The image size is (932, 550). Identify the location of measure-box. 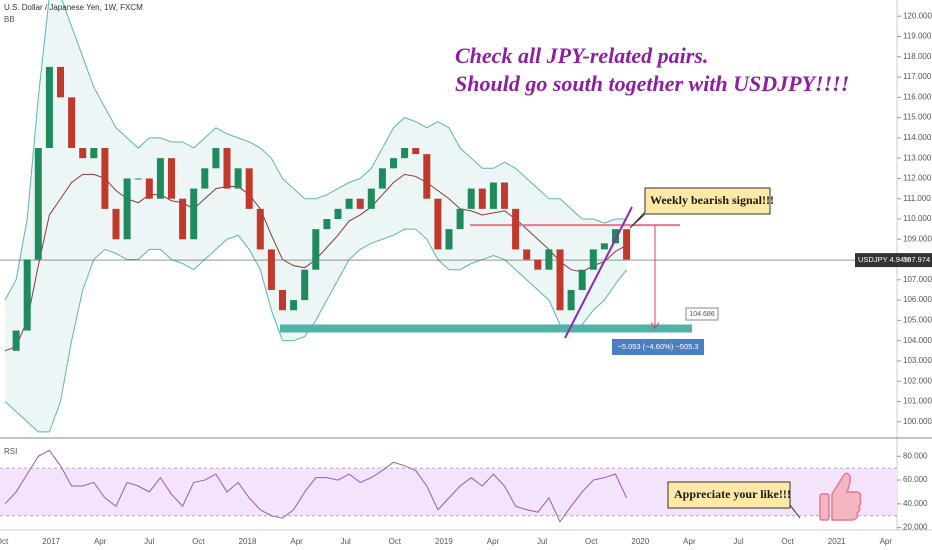
(658, 347).